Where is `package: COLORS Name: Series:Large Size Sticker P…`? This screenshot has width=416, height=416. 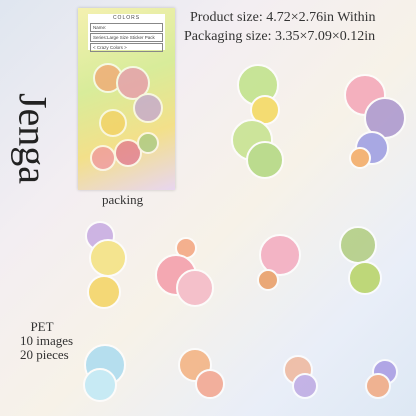
package: COLORS Name: Series:Large Size Sticker P… is located at coordinates (126, 99).